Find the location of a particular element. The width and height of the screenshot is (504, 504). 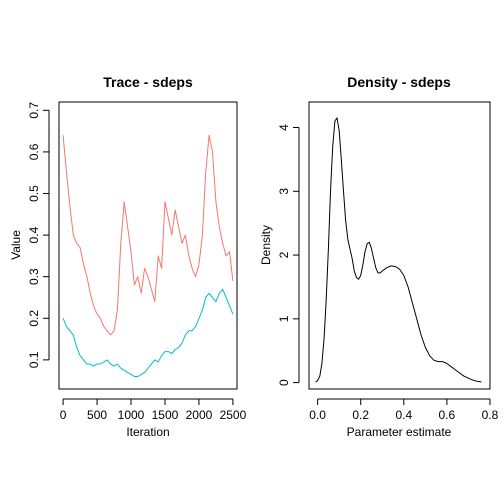

trace-x-tick-label: 1500 is located at coordinates (165, 415).